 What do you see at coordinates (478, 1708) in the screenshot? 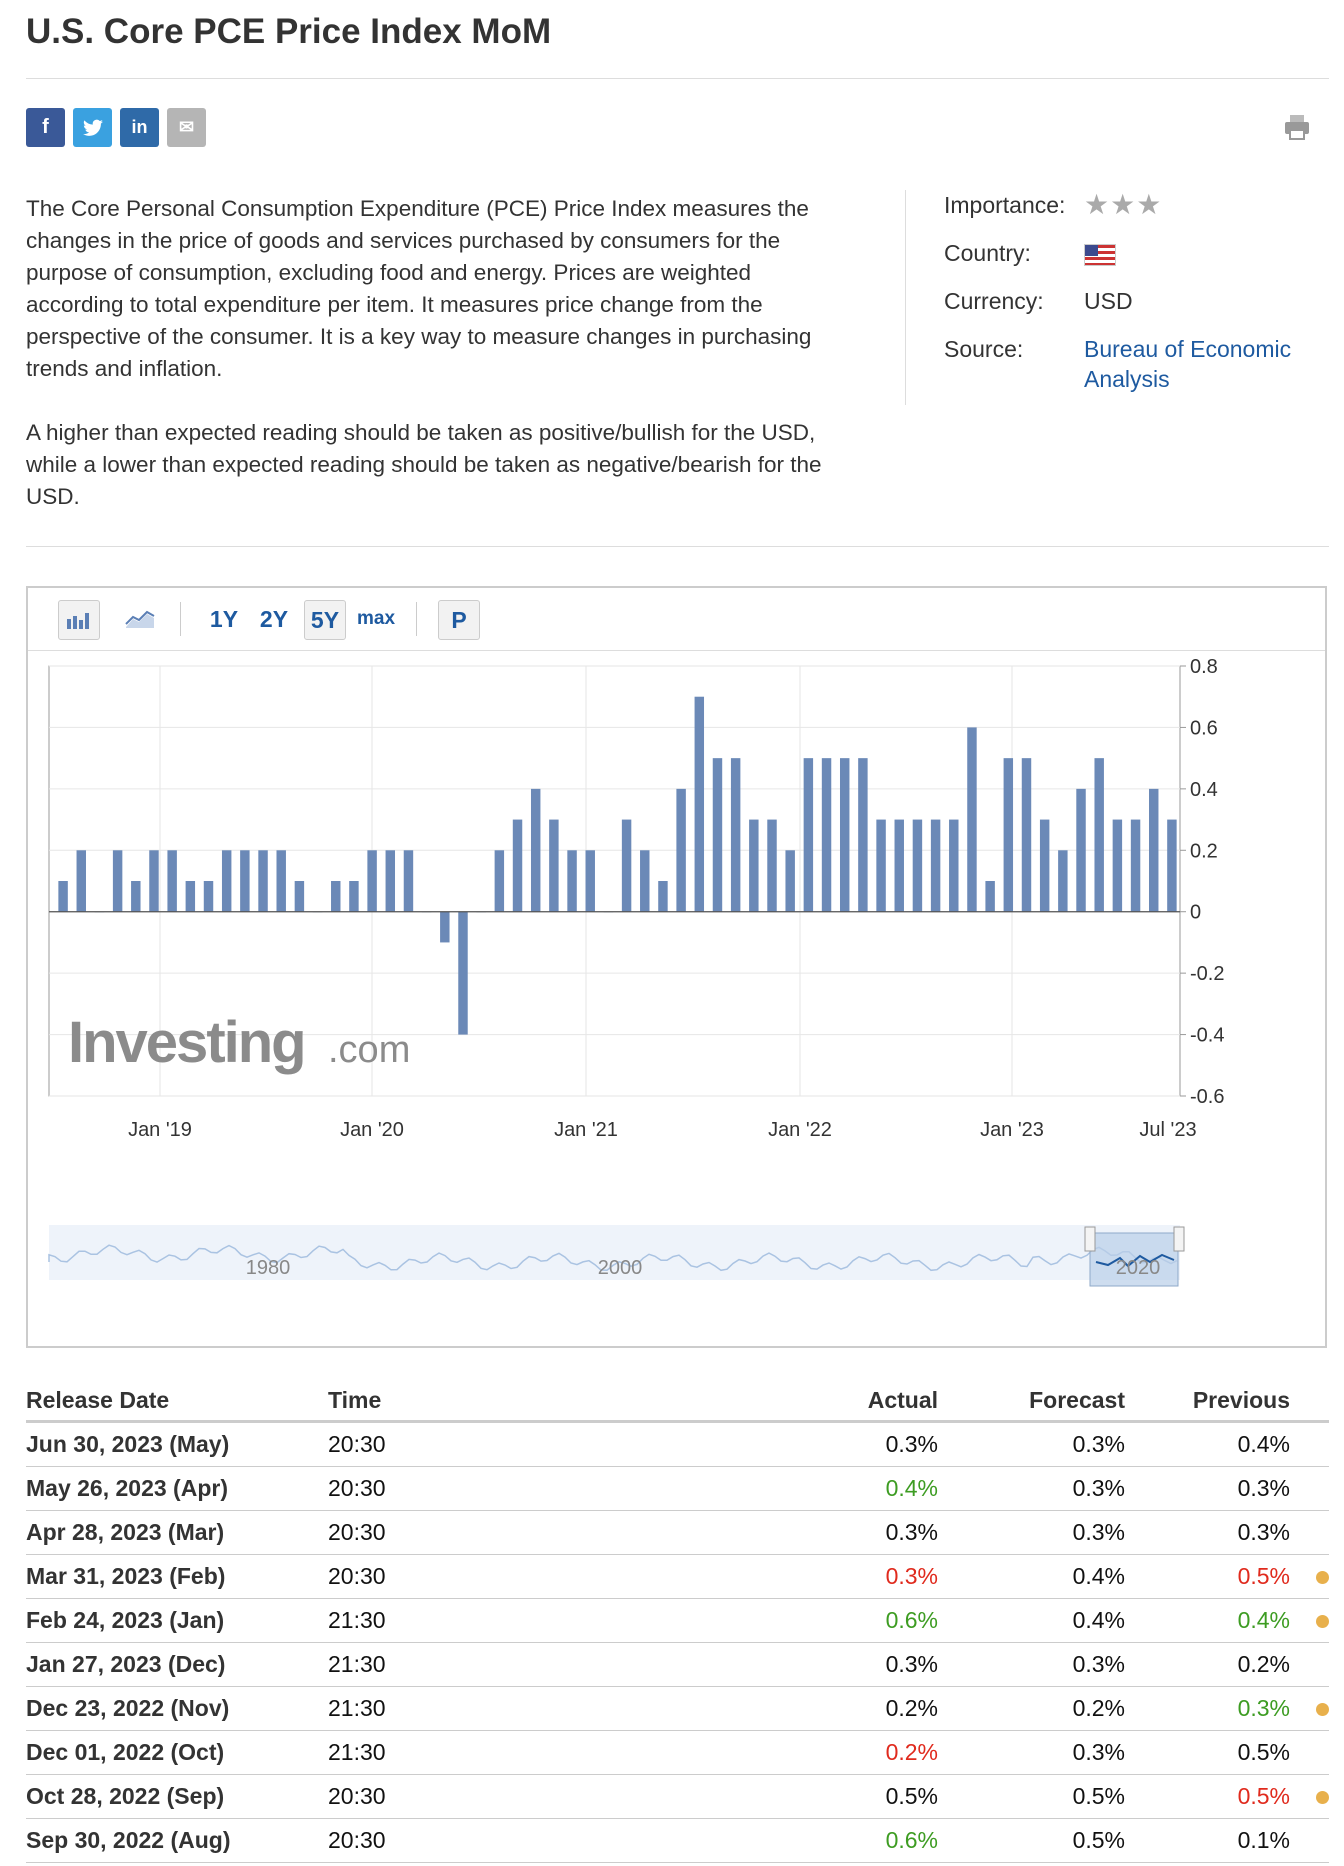
I see `time-cell: 21:30` at bounding box center [478, 1708].